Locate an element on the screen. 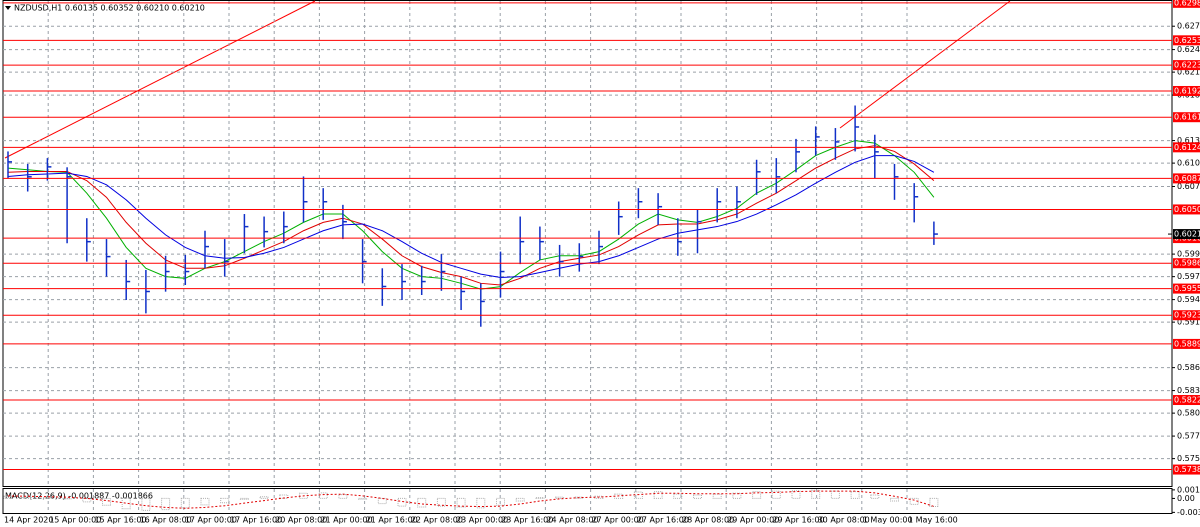  x-tick-label: 1 May 00:00 is located at coordinates (888, 520).